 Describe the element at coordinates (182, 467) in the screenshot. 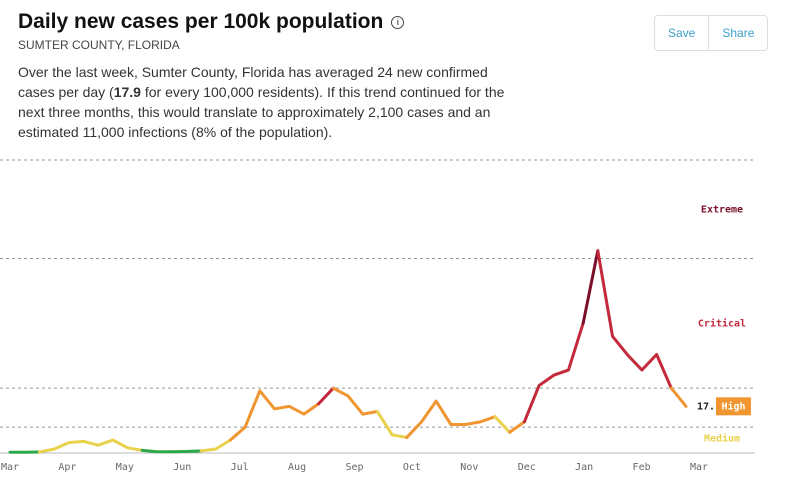

I see `x-tick-label: Jun` at that location.